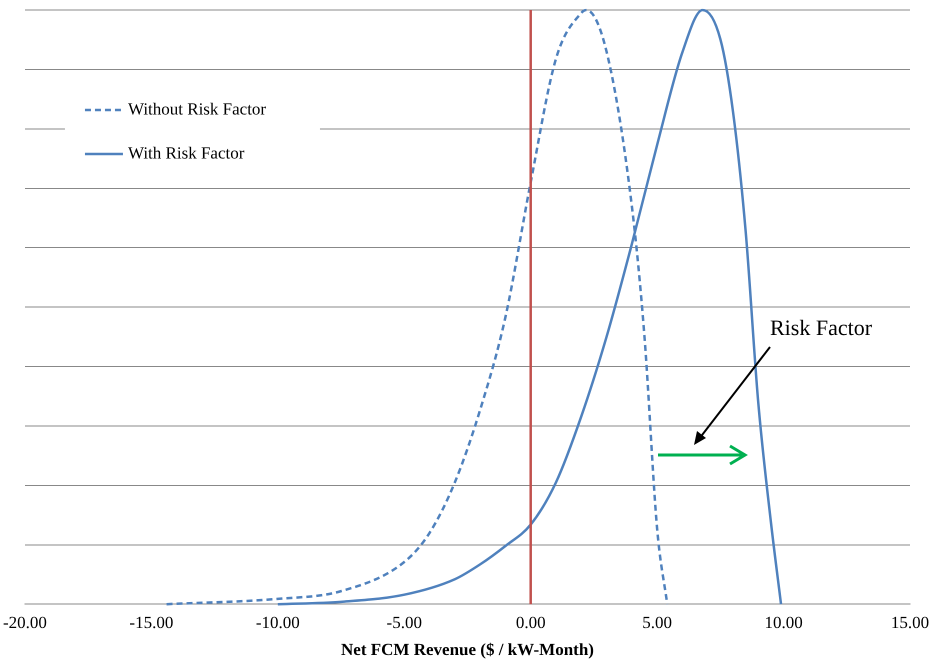 The height and width of the screenshot is (665, 935). What do you see at coordinates (404, 622) in the screenshot?
I see `x-tick-label: -5.00` at bounding box center [404, 622].